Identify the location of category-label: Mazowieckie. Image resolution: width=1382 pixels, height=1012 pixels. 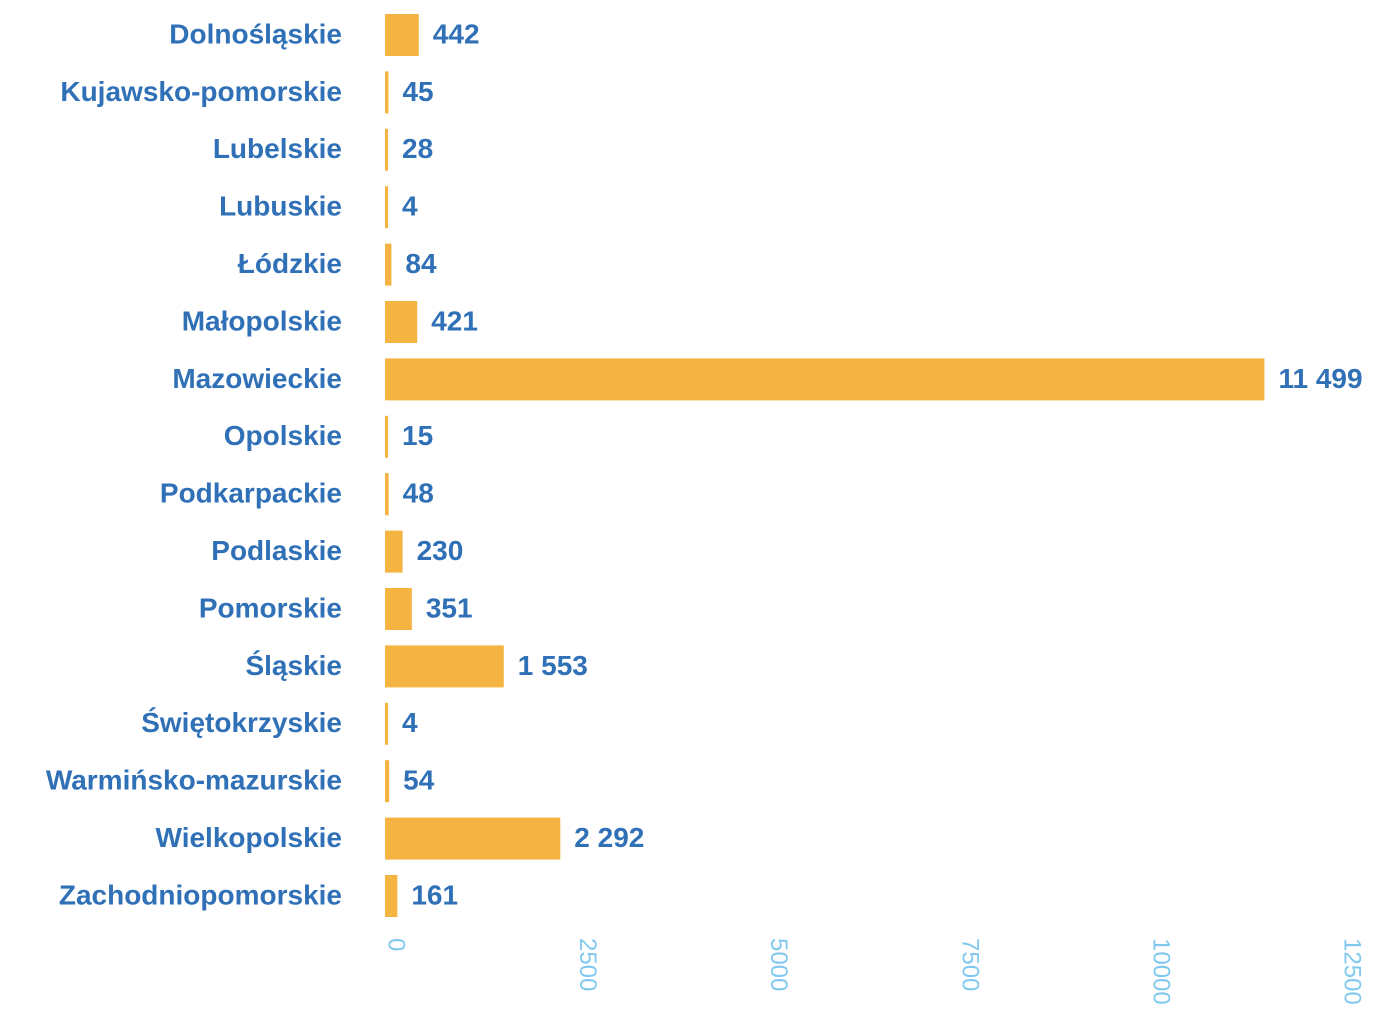
(257, 378).